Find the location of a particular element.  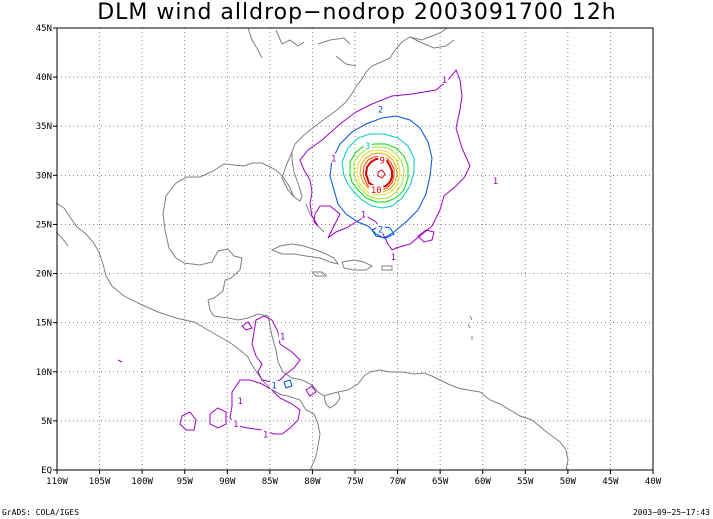

x-tick-label: 80W is located at coordinates (312, 482).